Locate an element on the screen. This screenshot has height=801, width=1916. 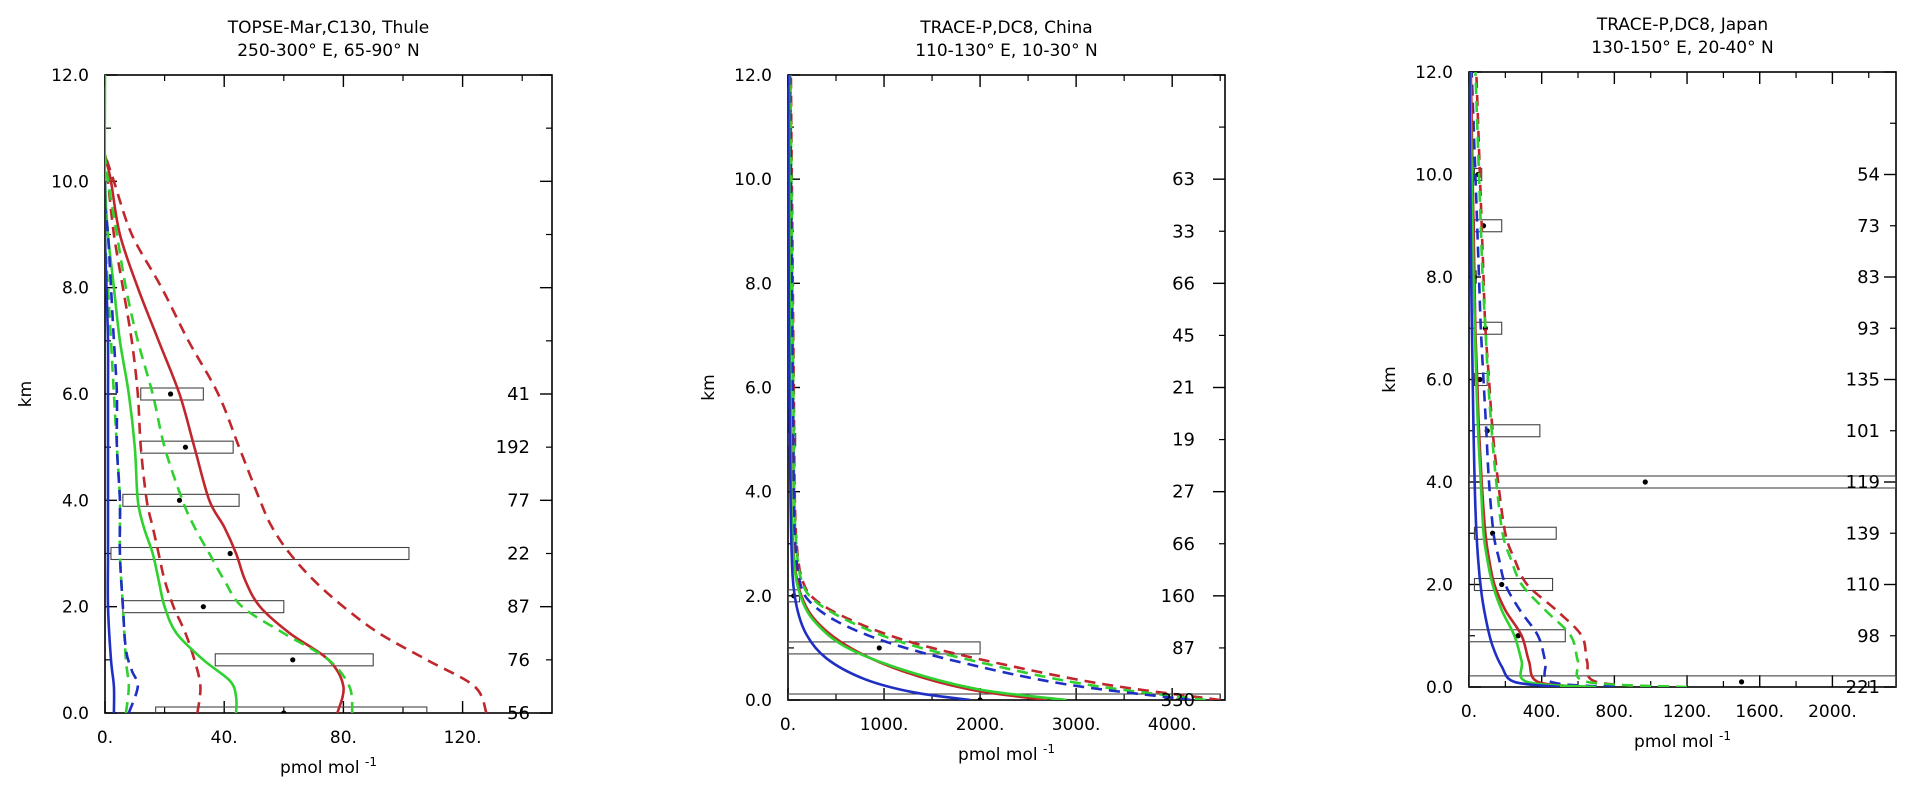
x-tick-label: 1600. is located at coordinates (1759, 712).